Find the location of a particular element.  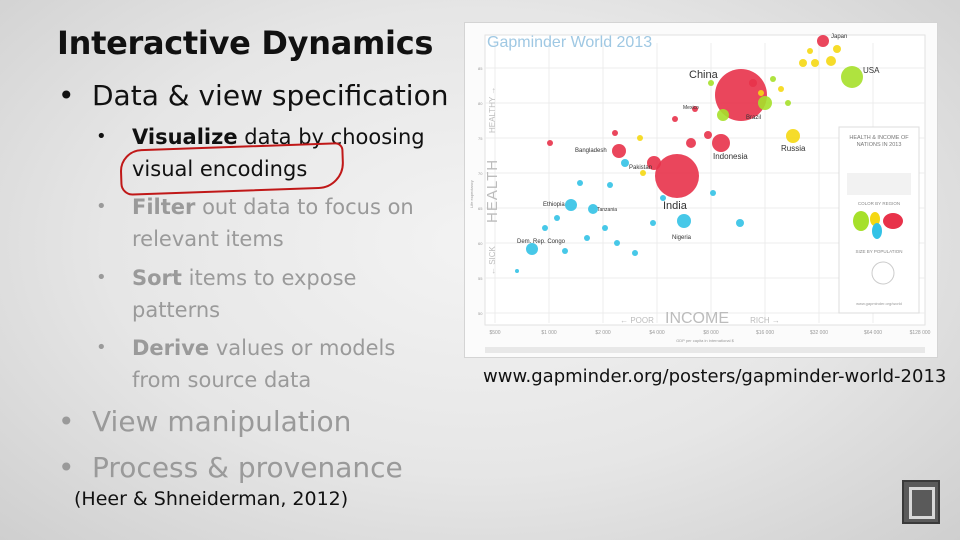

svg-text: 55 is located at coordinates (480, 278).